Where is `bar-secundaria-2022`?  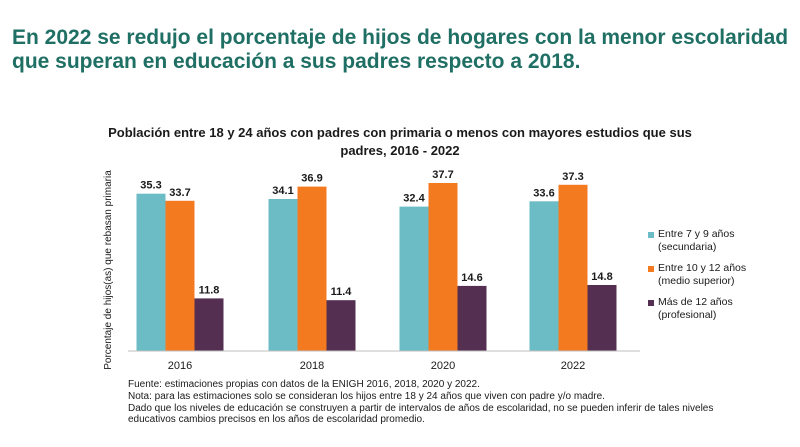
bar-secundaria-2022 is located at coordinates (544, 276).